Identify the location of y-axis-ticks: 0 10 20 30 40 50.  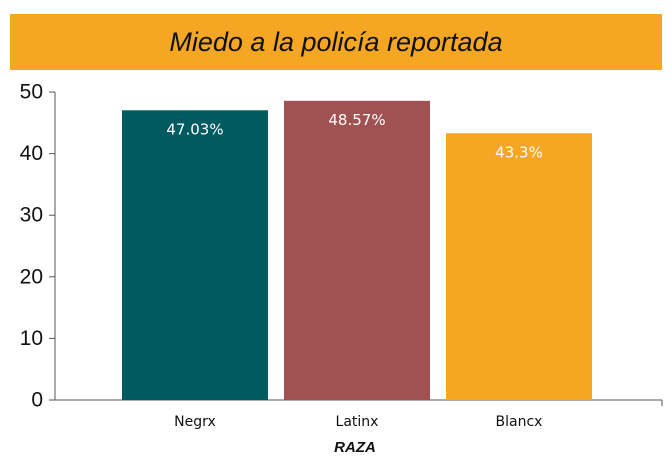
(37, 246).